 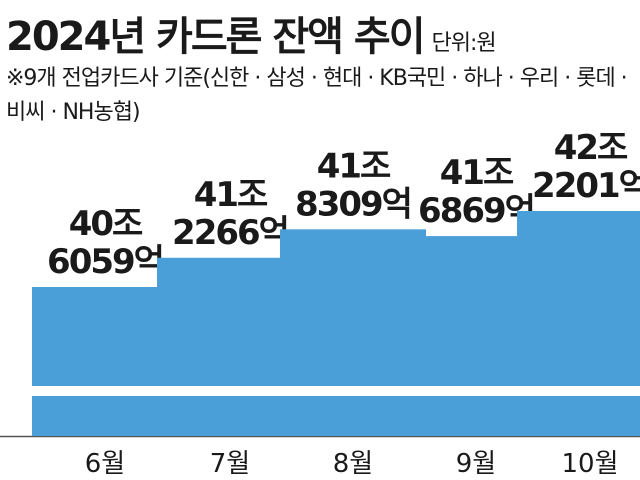 I want to click on value-label-1-jo: 40조, so click(x=106, y=224).